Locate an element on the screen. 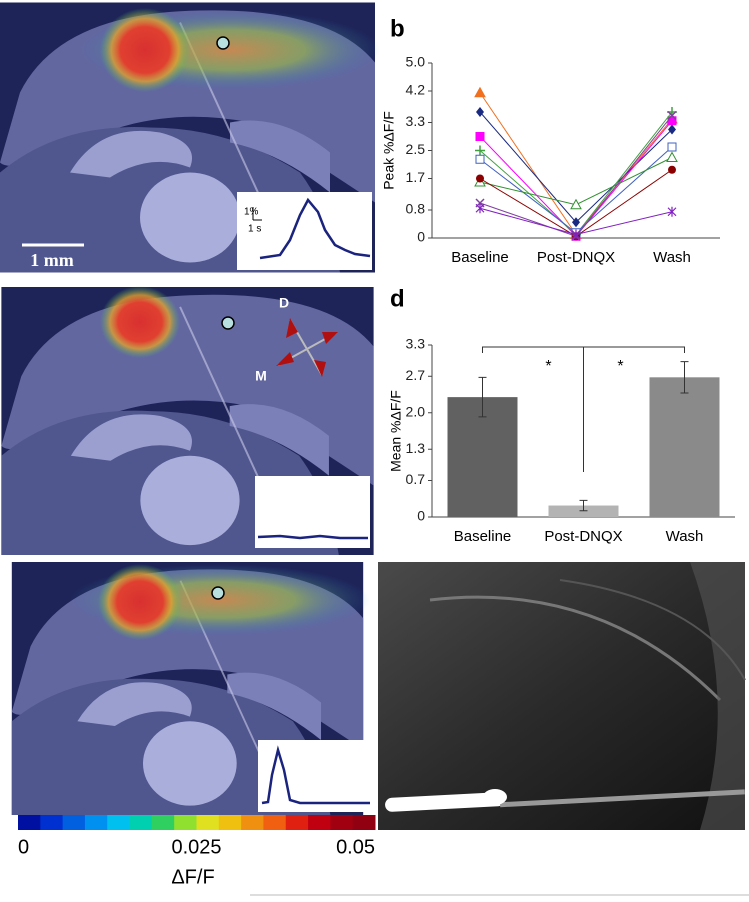 The height and width of the screenshot is (902, 749). trace-scale-y: 1% is located at coordinates (251, 212).